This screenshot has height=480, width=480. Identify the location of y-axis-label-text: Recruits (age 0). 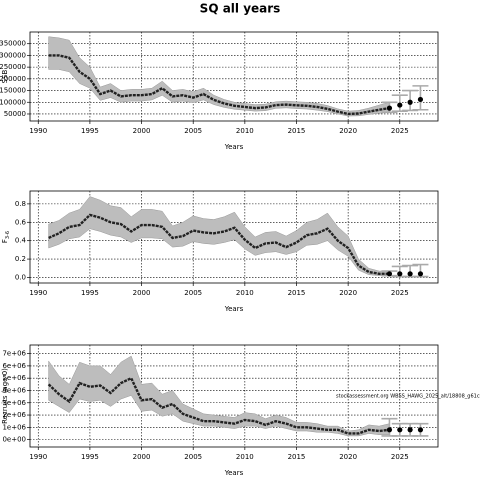
(5, 396).